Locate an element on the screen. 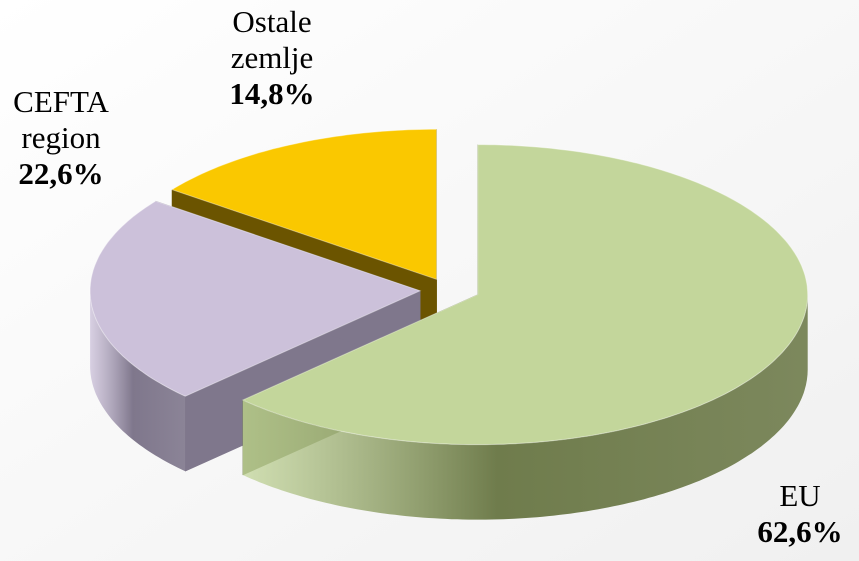 The image size is (859, 561). category-label: EU is located at coordinates (800, 495).